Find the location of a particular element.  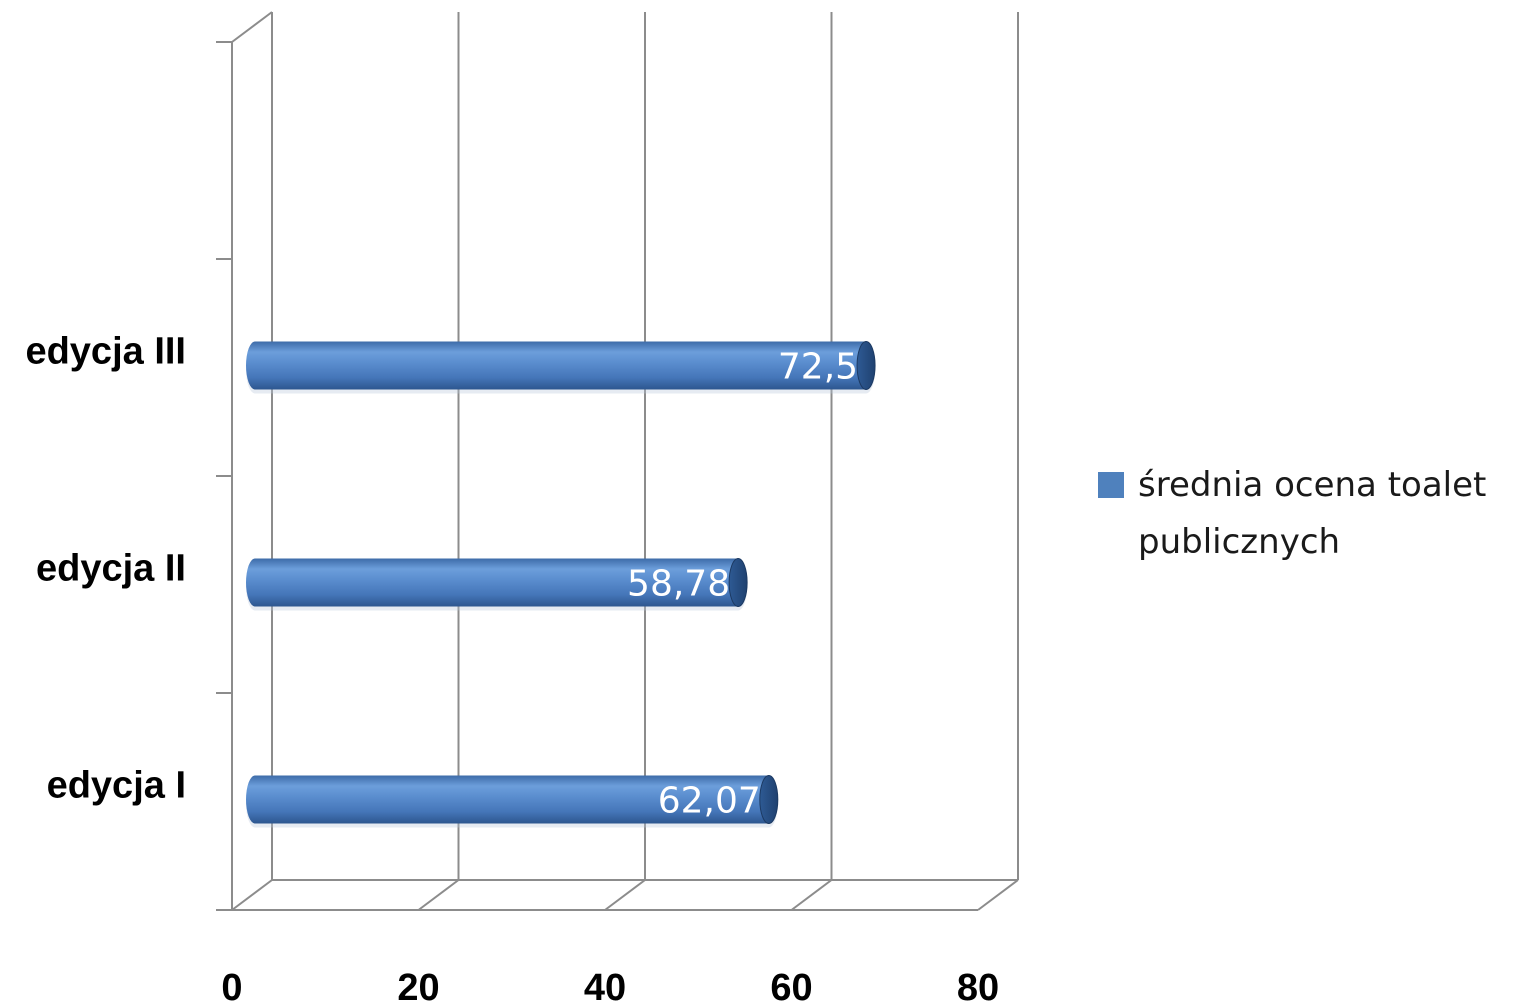

legend-label-line-1: średnia ocena toalet is located at coordinates (1312, 485).